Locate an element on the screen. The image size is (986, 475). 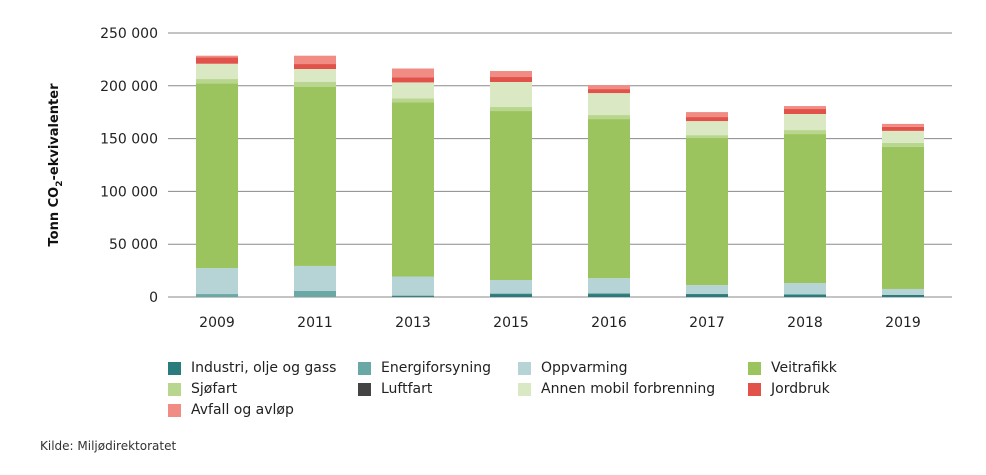
bar-stack-2015 is located at coordinates (511, 184).